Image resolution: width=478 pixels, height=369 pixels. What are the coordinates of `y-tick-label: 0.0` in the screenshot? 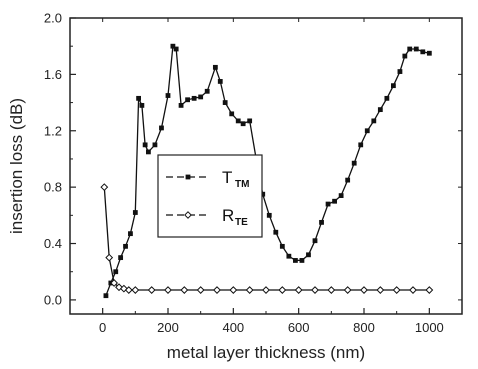 It's located at (53, 299).